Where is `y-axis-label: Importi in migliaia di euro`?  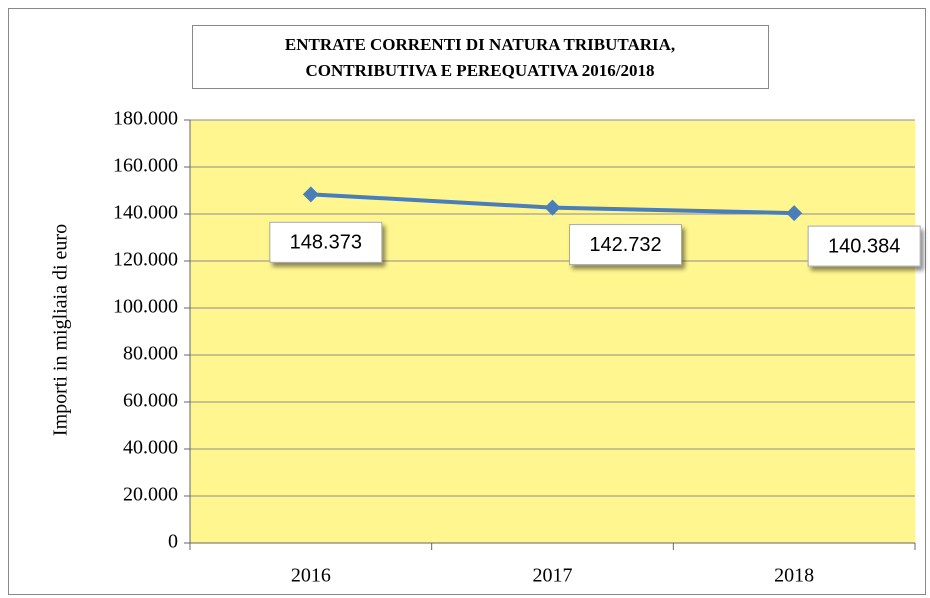
y-axis-label: Importi in migliaia di euro is located at coordinates (61, 330).